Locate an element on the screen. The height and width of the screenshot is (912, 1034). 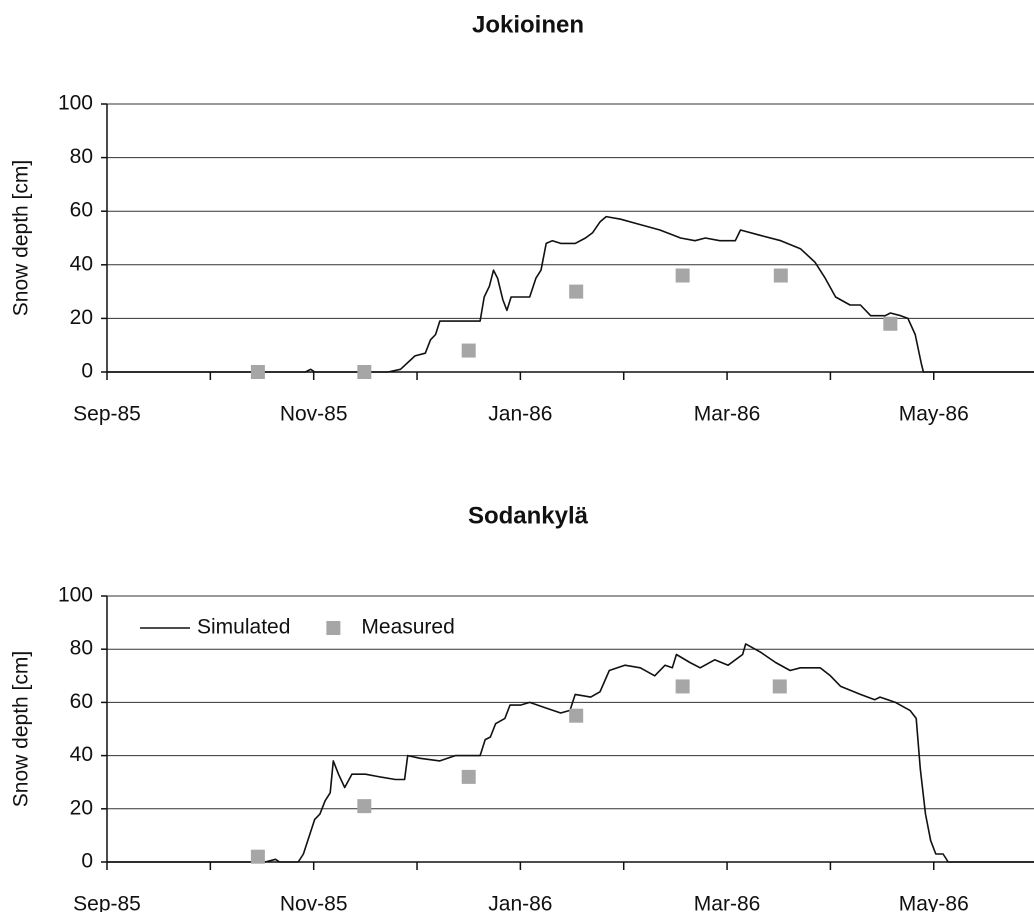
legend-item: Measured is located at coordinates (390, 627).